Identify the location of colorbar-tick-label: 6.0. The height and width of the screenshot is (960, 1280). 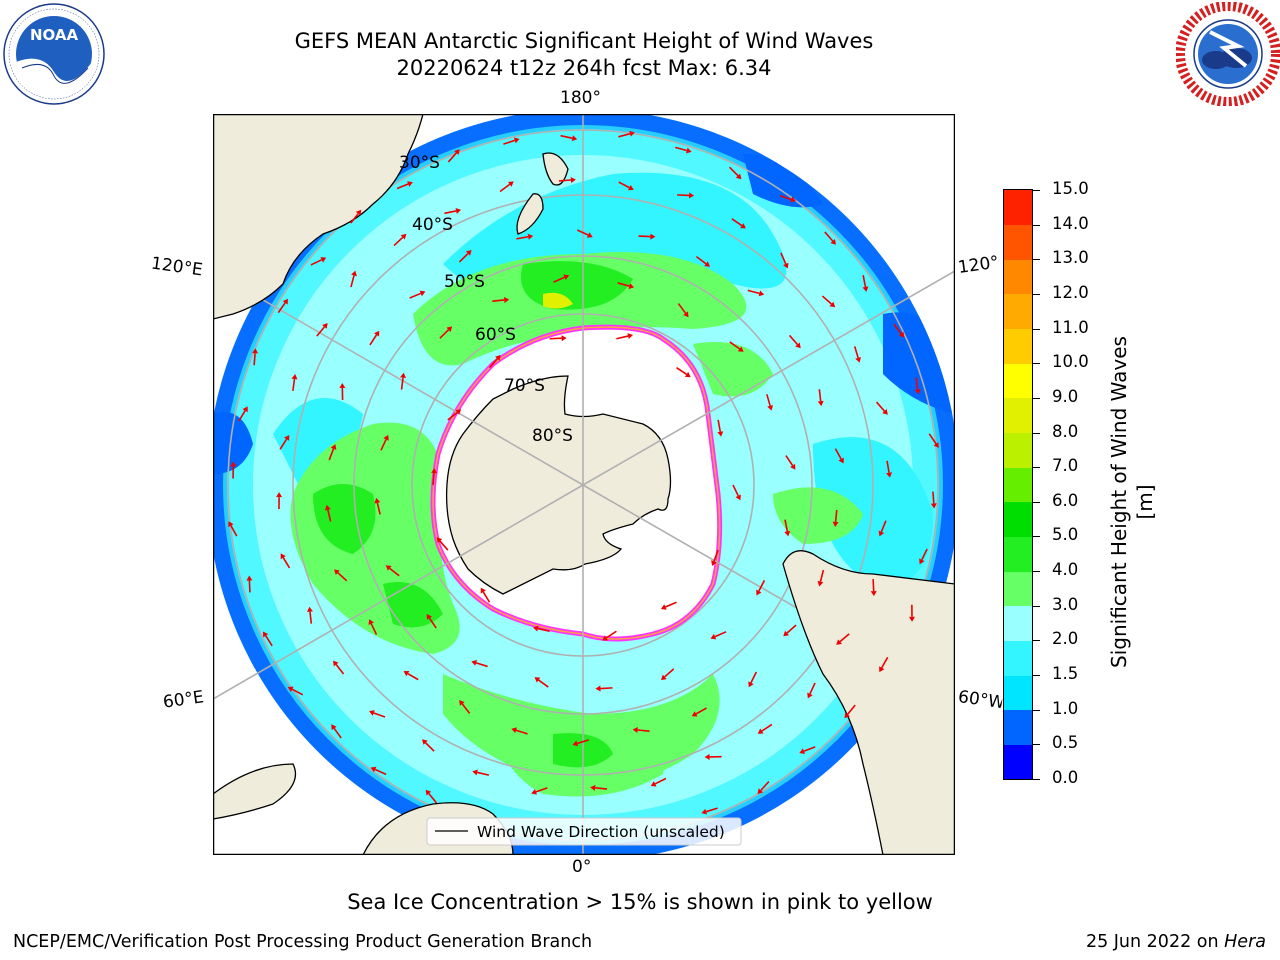
(1065, 500).